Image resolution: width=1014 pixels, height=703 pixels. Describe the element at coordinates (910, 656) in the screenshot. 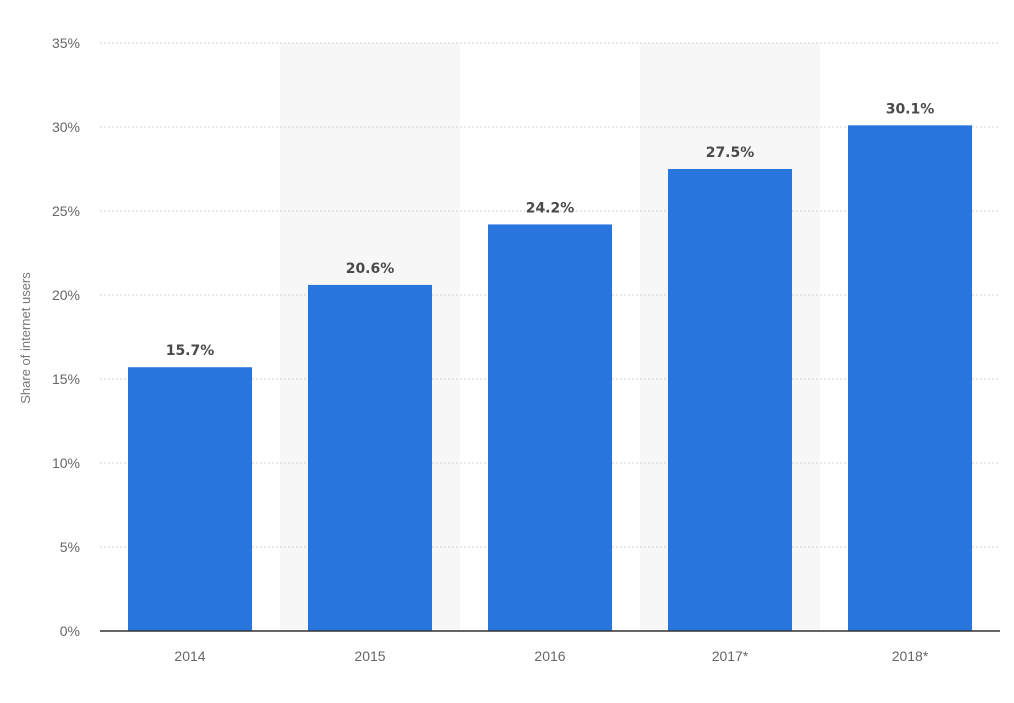

I see `x-tick-label: 2018*` at that location.